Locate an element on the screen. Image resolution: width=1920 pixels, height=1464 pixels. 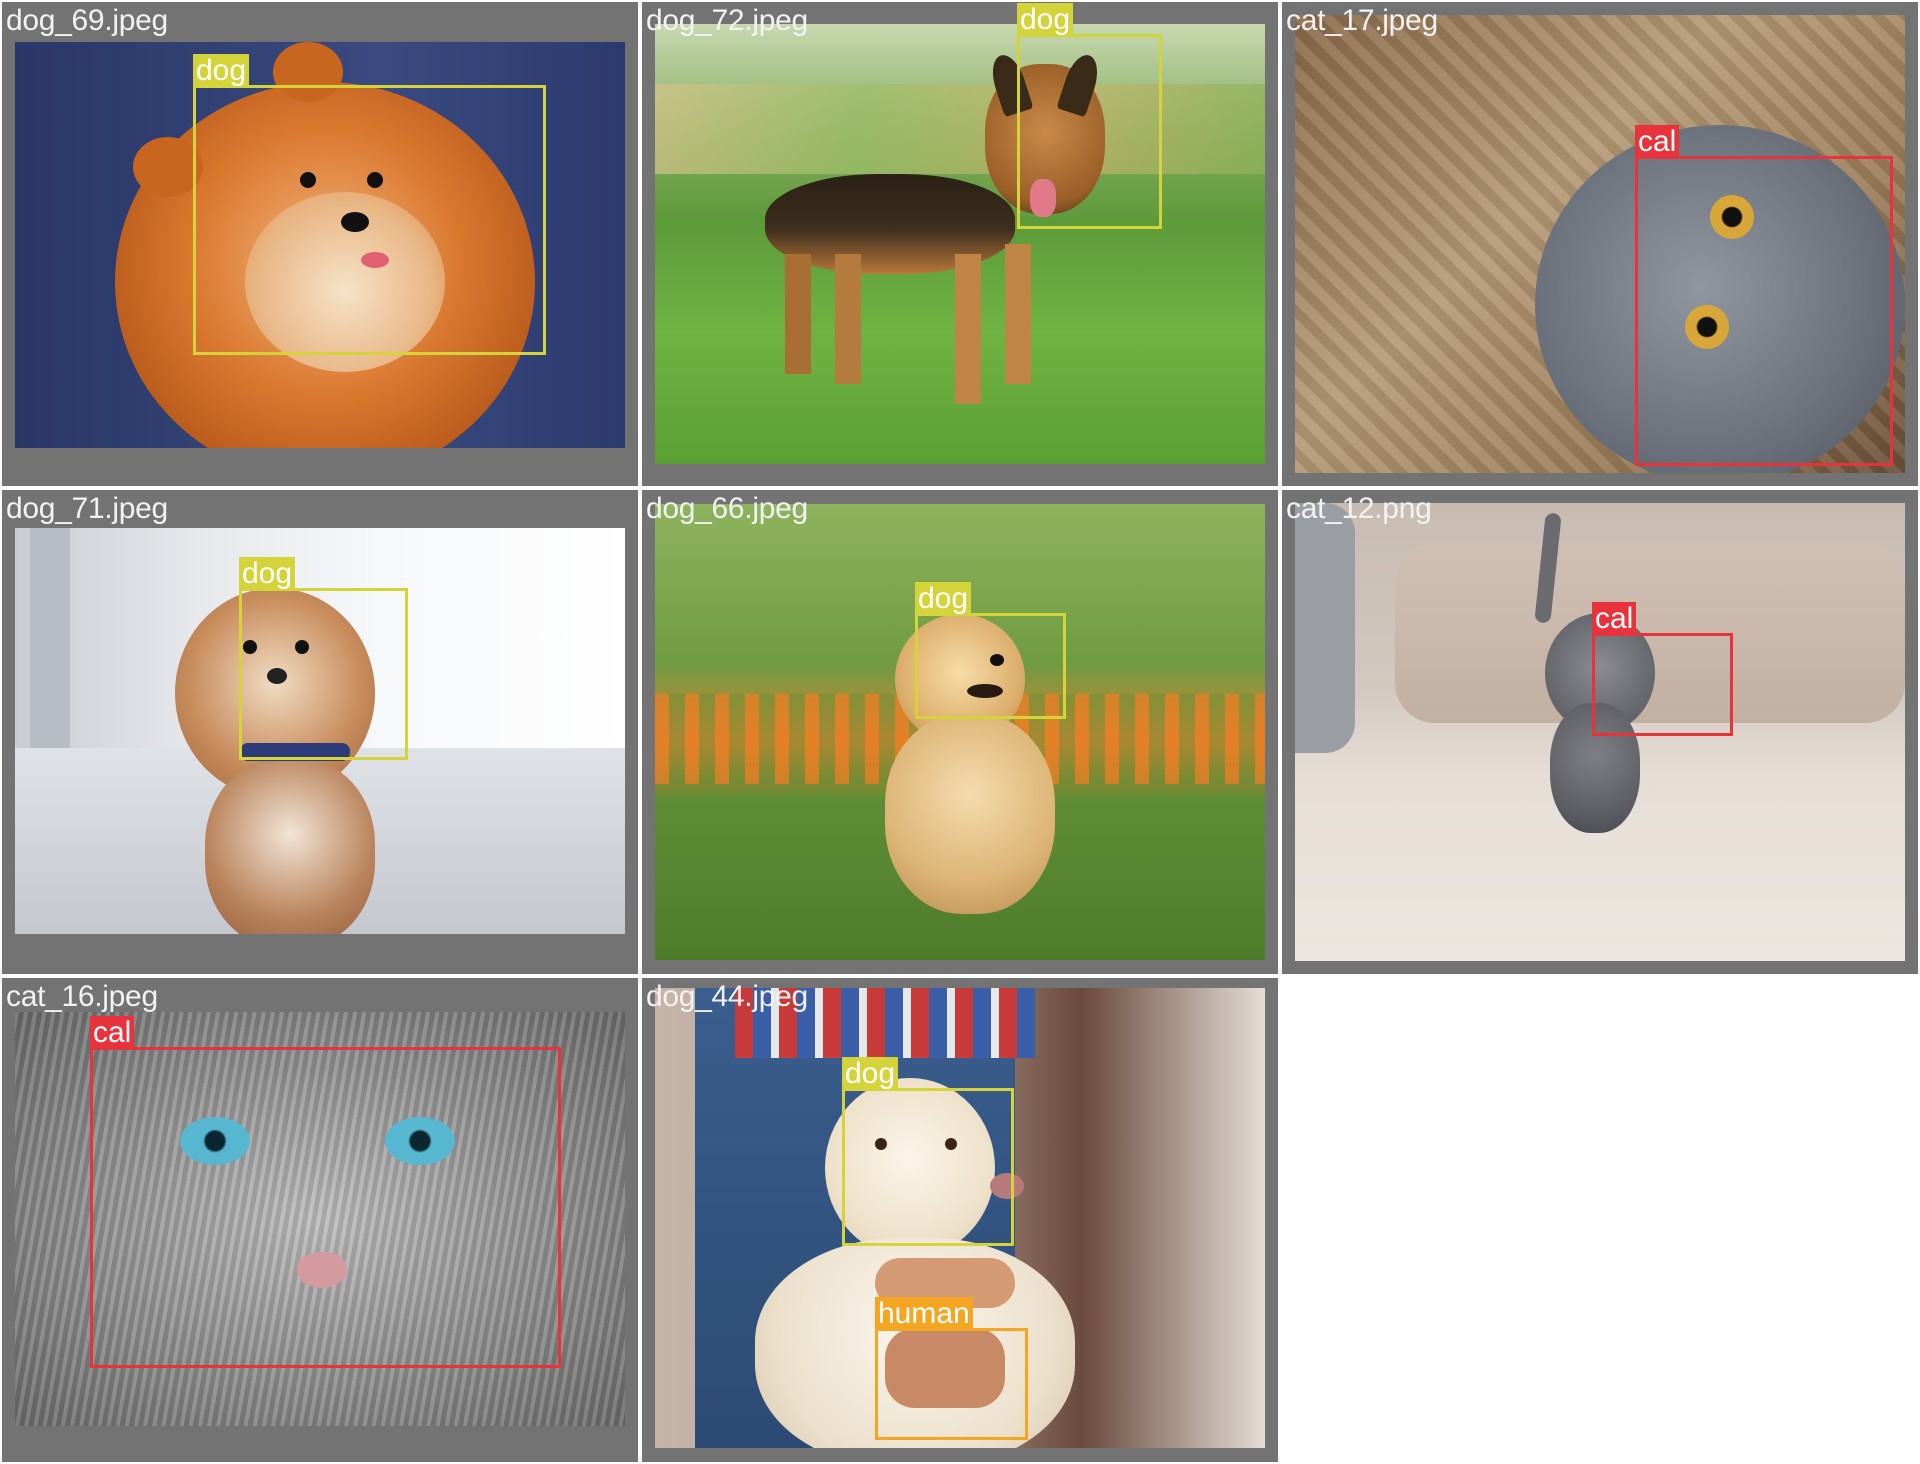
image-filename: cat_12.png is located at coordinates (1359, 508).